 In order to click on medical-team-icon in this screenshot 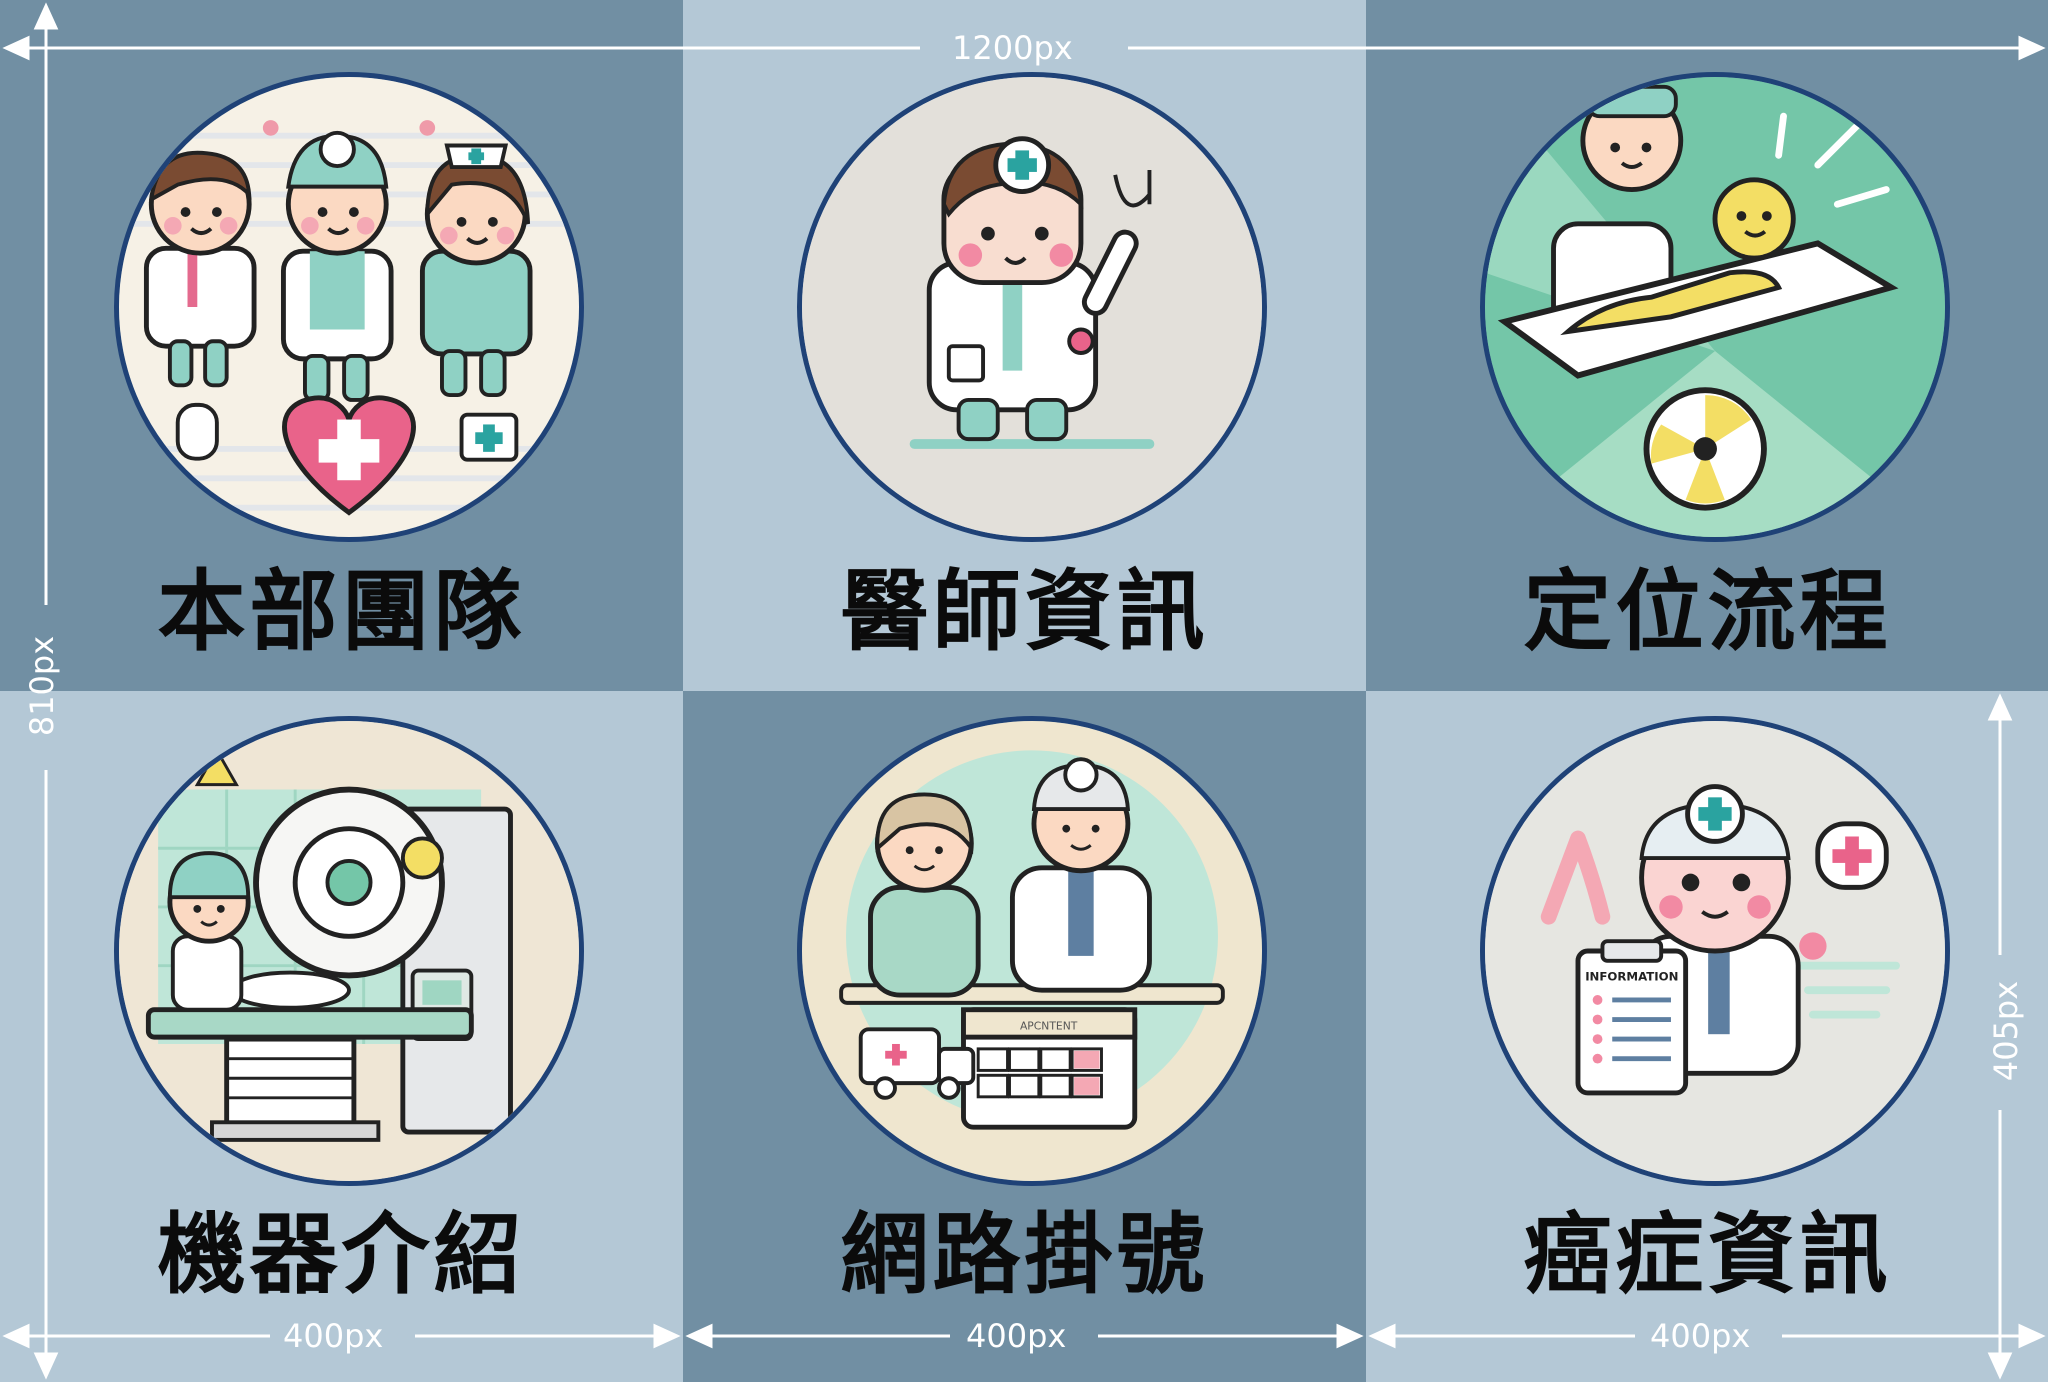, I will do `click(349, 307)`.